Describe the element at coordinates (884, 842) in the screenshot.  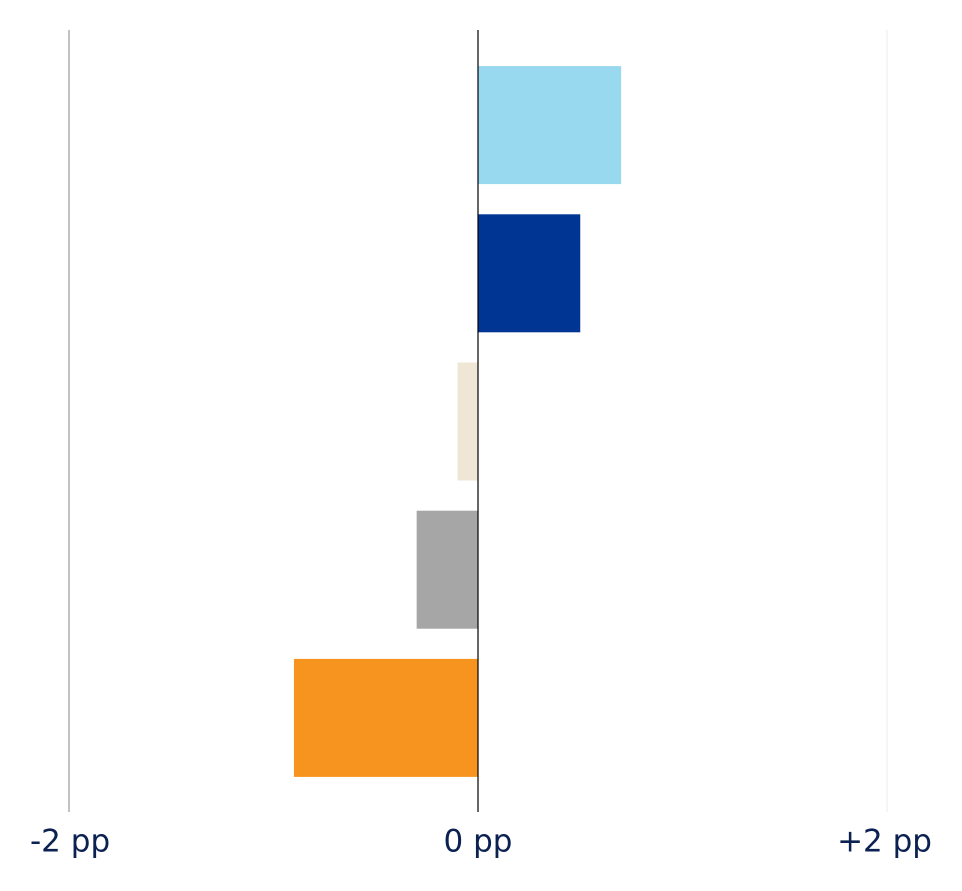
I see `x-tick-label: +2 pp` at that location.